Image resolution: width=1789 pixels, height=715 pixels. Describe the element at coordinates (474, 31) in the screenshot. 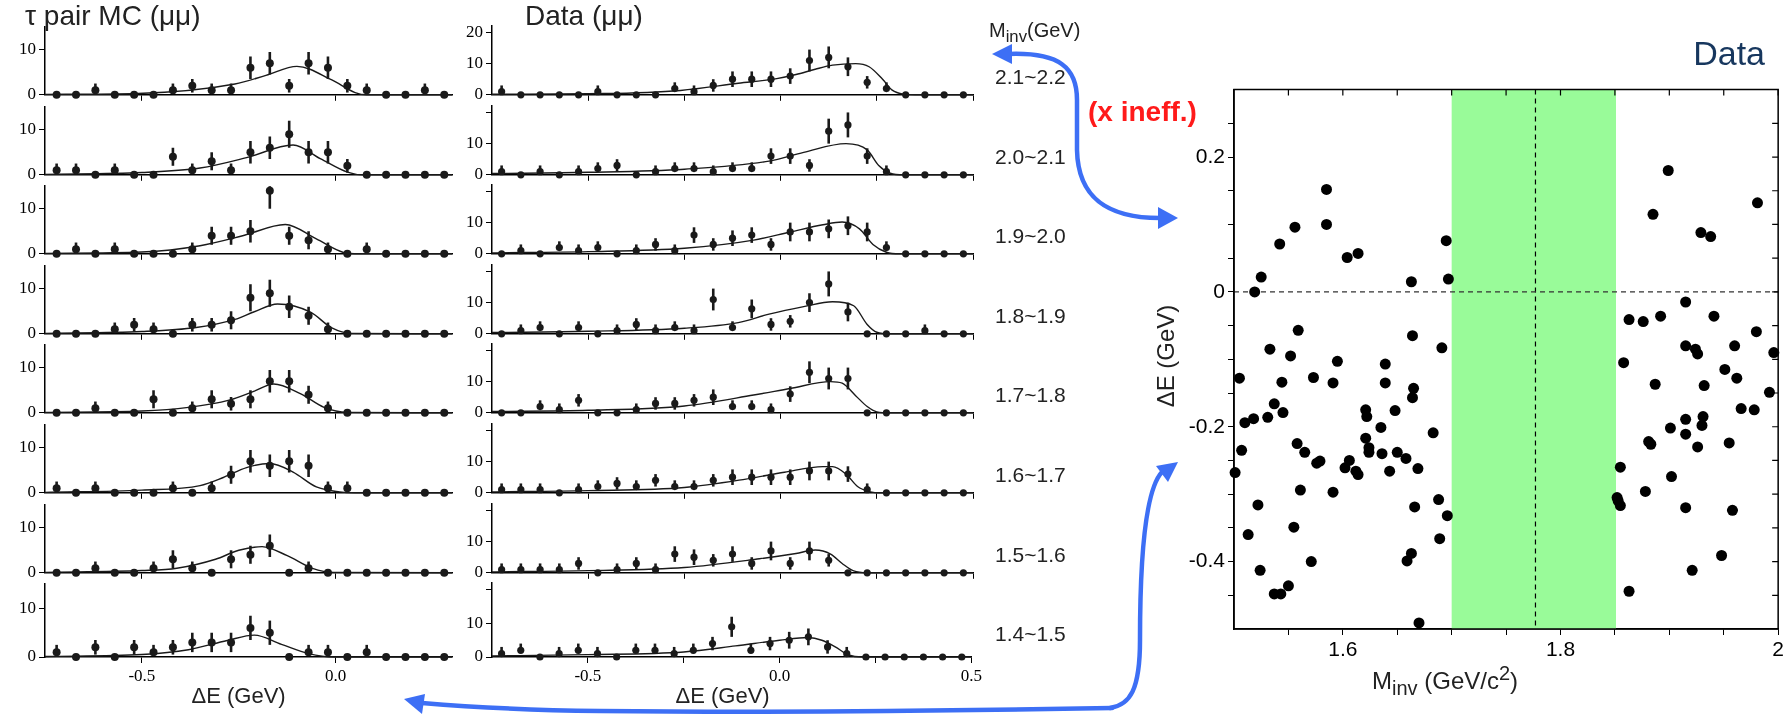

I see `y-tick-label: 20` at that location.